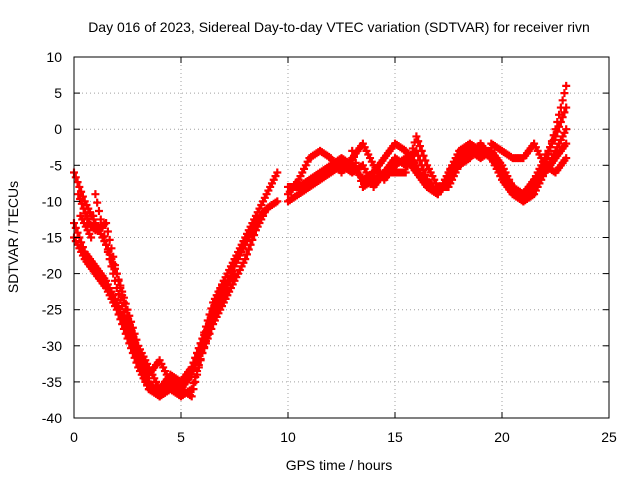 Image resolution: width=640 pixels, height=480 pixels. Describe the element at coordinates (339, 465) in the screenshot. I see `x-axis-label: GPS time / hours` at that location.